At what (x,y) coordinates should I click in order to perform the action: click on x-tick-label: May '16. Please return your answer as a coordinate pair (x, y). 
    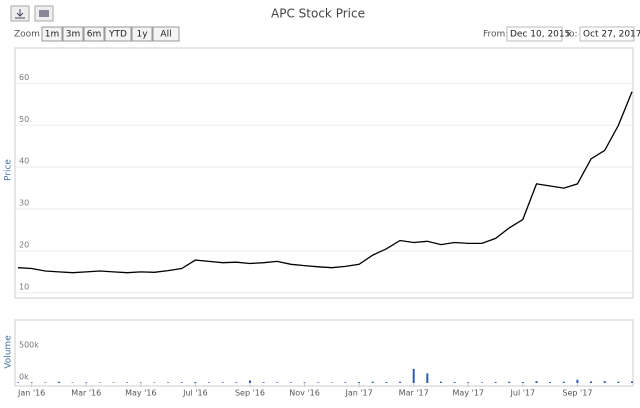
    Looking at the image, I should click on (140, 393).